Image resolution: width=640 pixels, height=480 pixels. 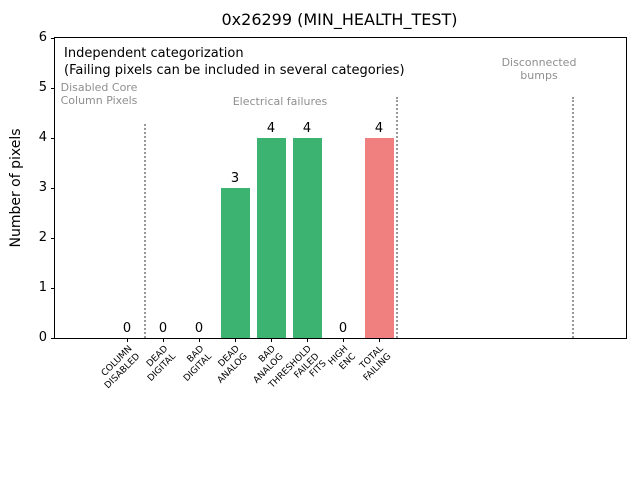 What do you see at coordinates (342, 358) in the screenshot?
I see `x-tick-label: HIGH ENC` at bounding box center [342, 358].